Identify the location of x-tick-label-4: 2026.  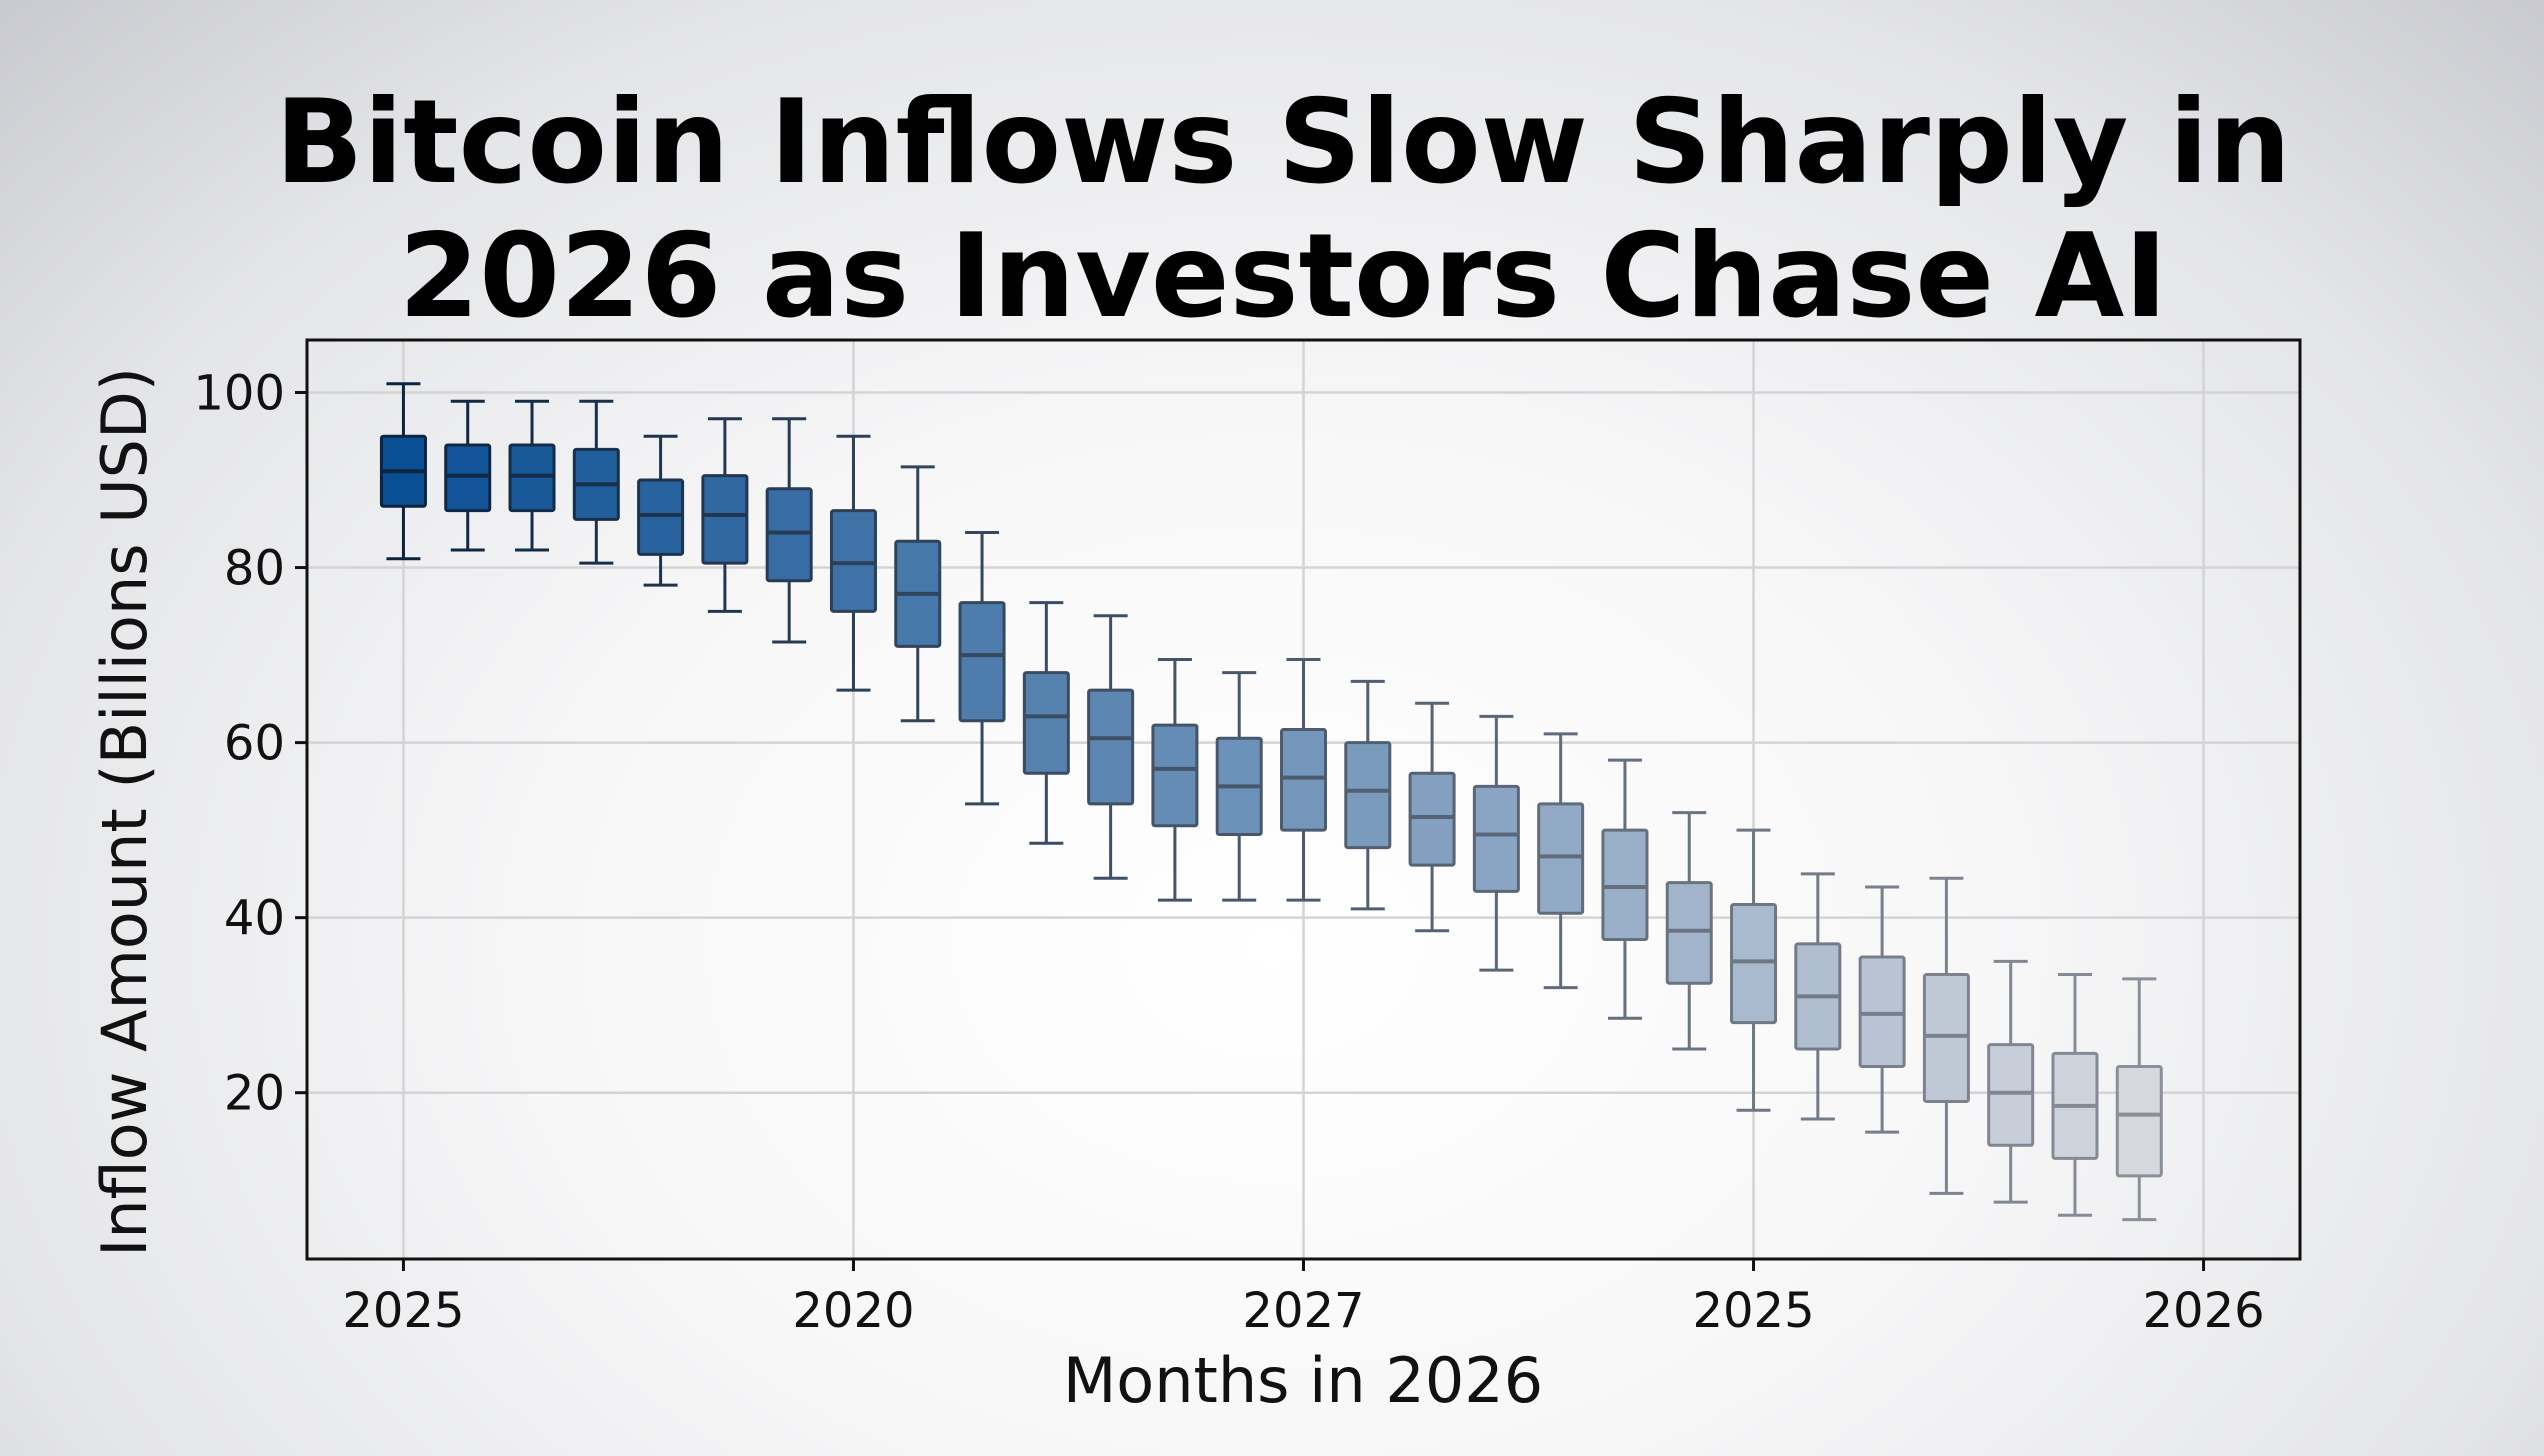
(2203, 1311).